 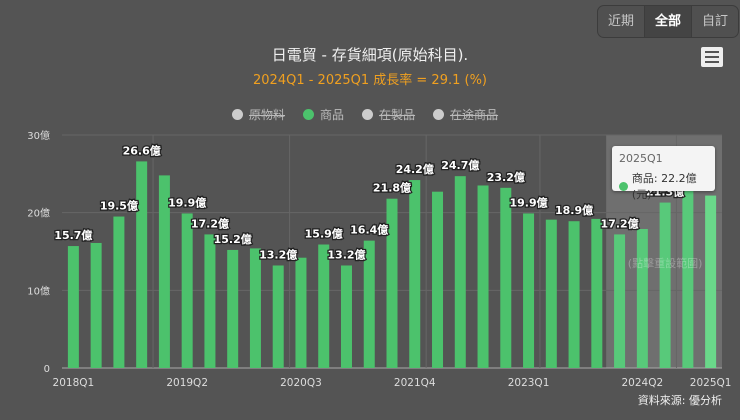 What do you see at coordinates (460, 272) in the screenshot?
I see `bar-2022Q2` at bounding box center [460, 272].